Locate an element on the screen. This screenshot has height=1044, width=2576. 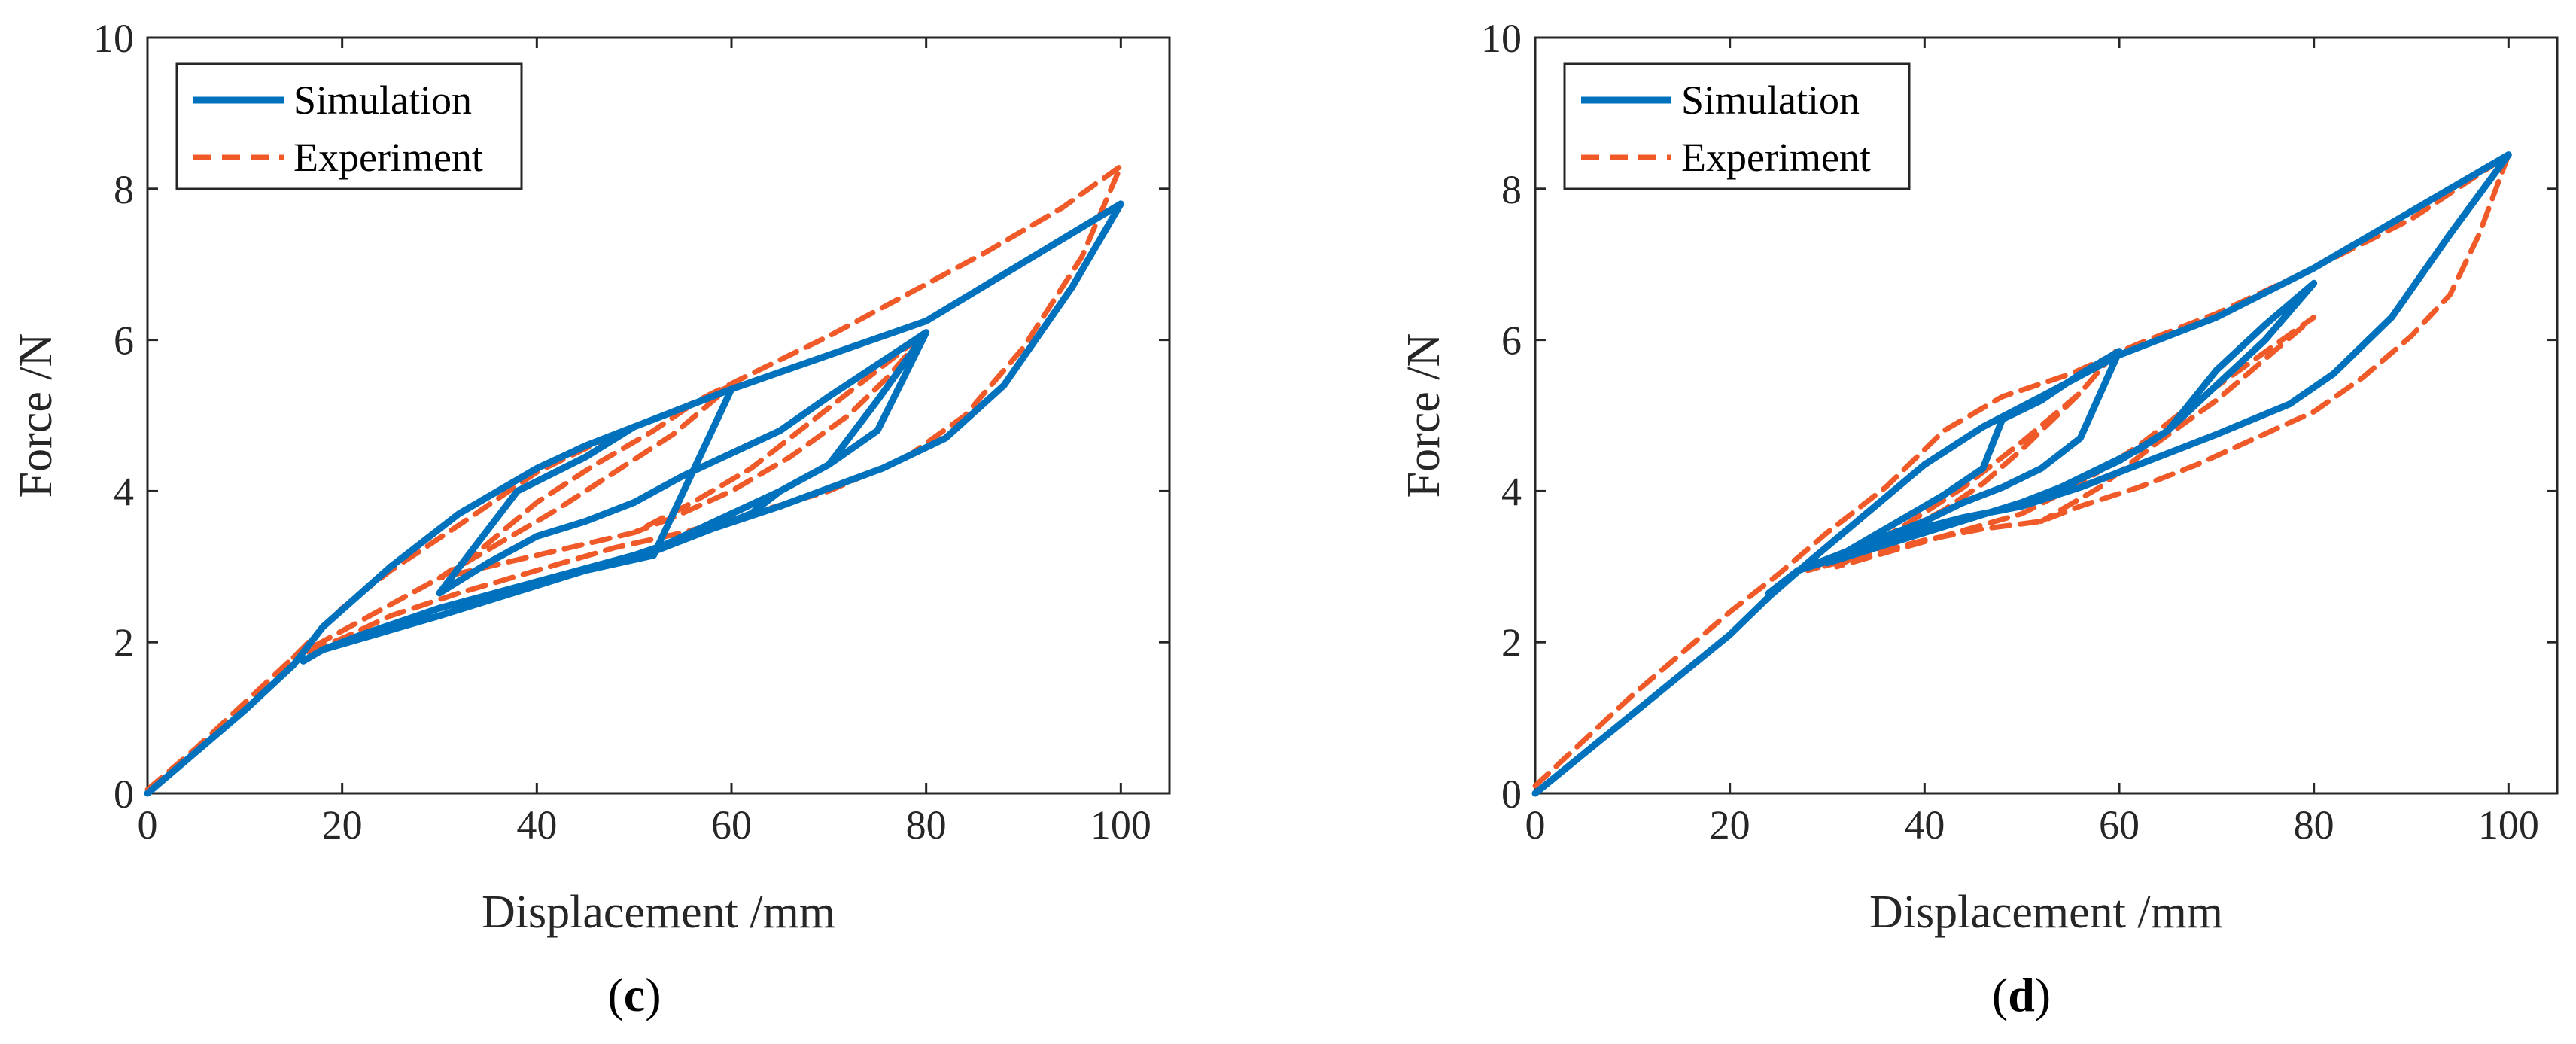
panel-letter: d is located at coordinates (2021, 994).